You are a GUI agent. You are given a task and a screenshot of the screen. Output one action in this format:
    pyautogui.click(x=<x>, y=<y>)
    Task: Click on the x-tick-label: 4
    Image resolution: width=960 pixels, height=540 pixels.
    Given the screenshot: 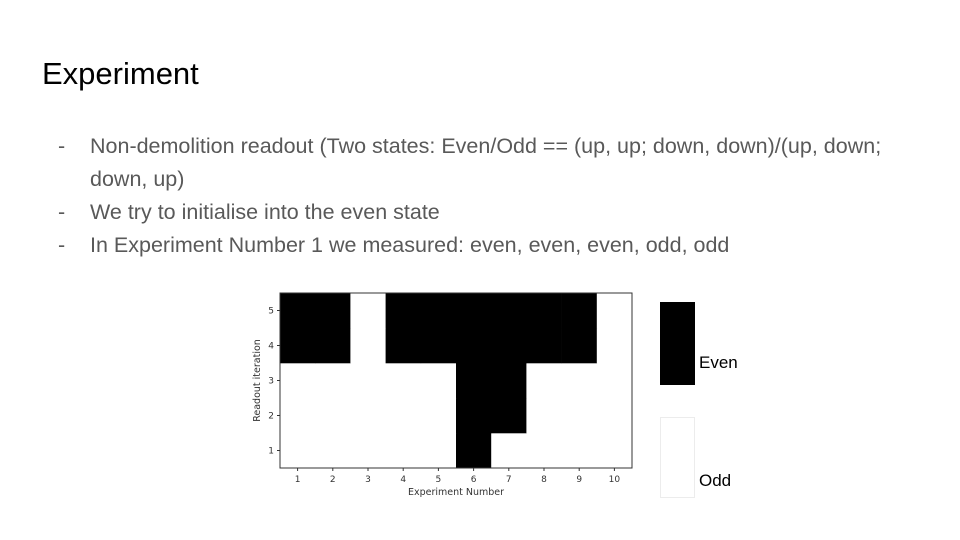 What is the action you would take?
    pyautogui.click(x=403, y=480)
    